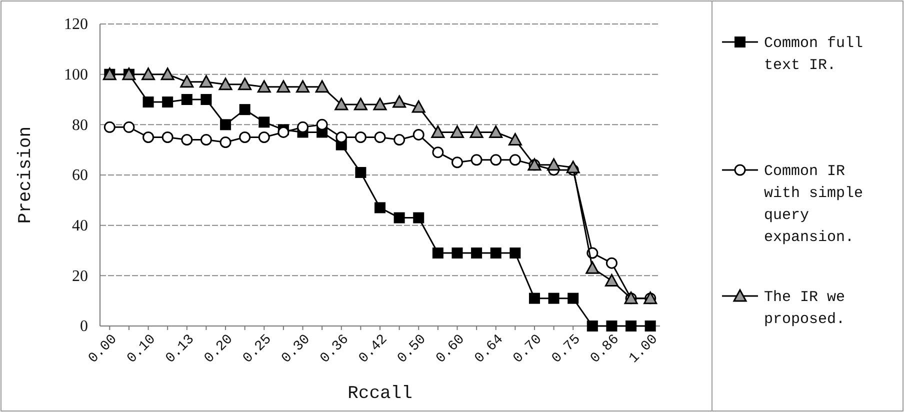 This screenshot has width=904, height=412. What do you see at coordinates (84, 327) in the screenshot?
I see `y-tick-label: 0` at bounding box center [84, 327].